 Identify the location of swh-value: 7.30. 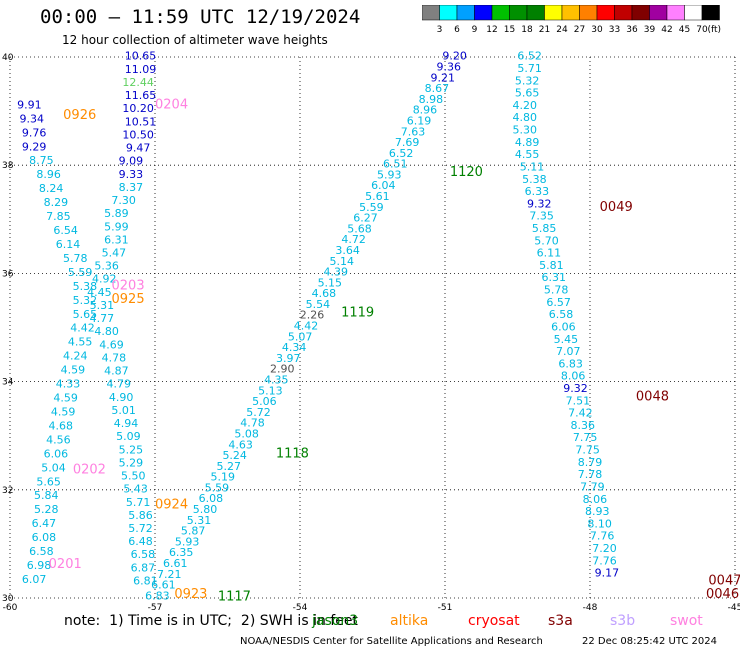
(123, 200).